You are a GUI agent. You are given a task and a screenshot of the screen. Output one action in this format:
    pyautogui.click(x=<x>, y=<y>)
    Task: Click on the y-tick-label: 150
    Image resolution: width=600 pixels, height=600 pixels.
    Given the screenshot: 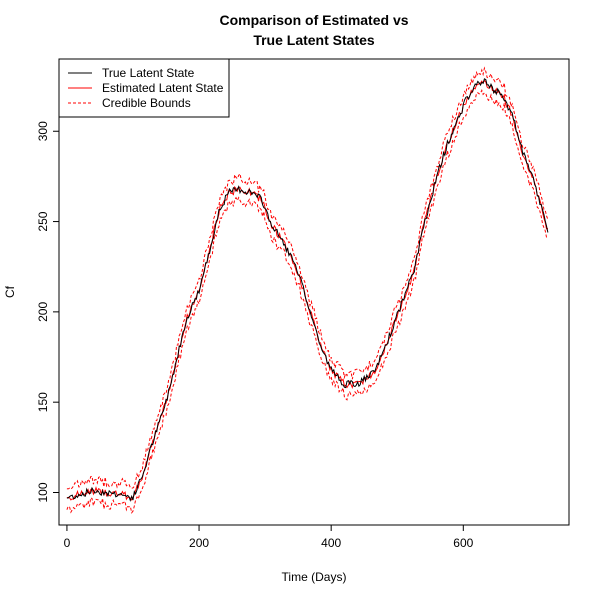 What is the action you would take?
    pyautogui.click(x=43, y=402)
    